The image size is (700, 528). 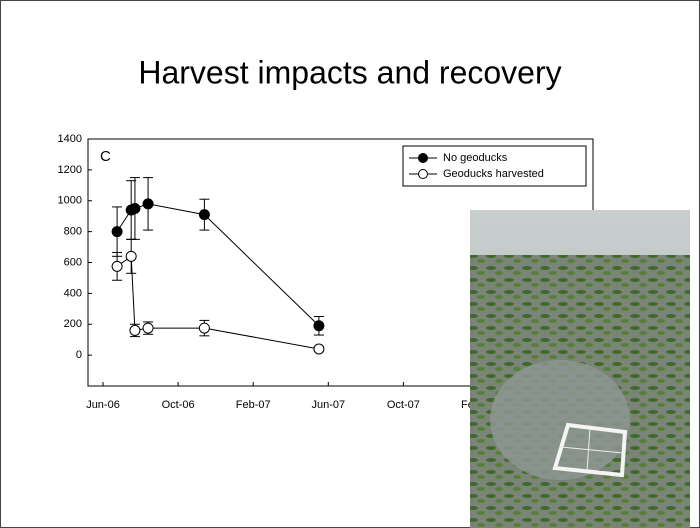 What do you see at coordinates (178, 405) in the screenshot?
I see `x-tick-label: Oct-06` at bounding box center [178, 405].